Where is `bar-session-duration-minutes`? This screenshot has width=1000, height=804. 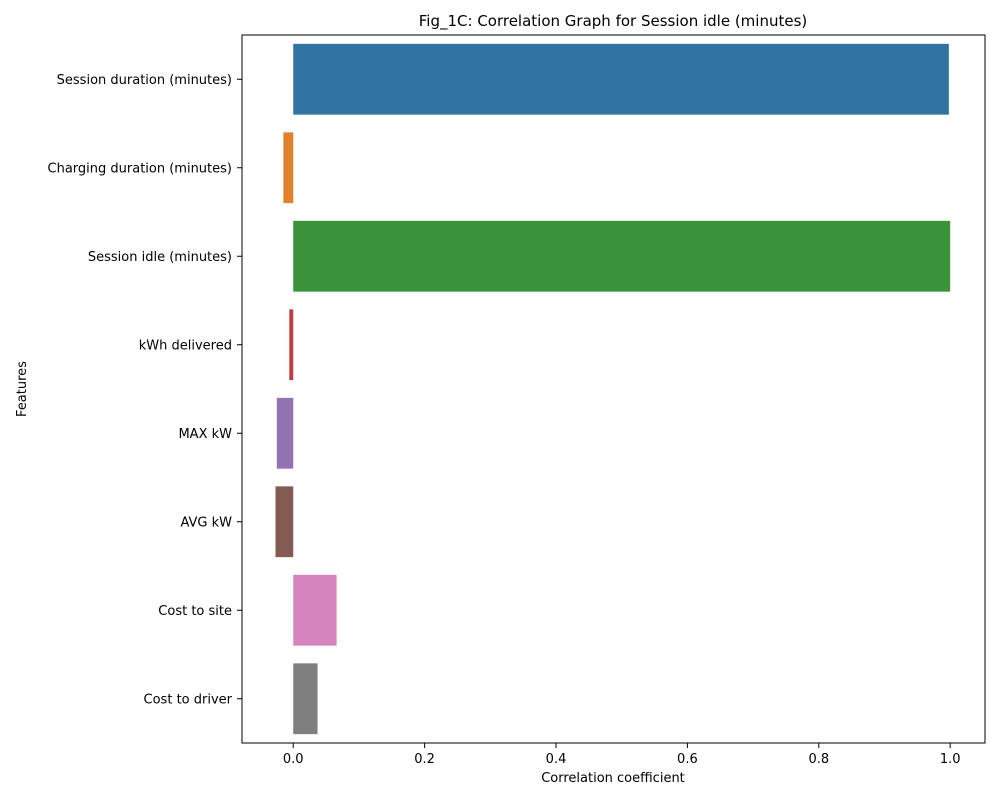 bar-session-duration-minutes is located at coordinates (621, 79).